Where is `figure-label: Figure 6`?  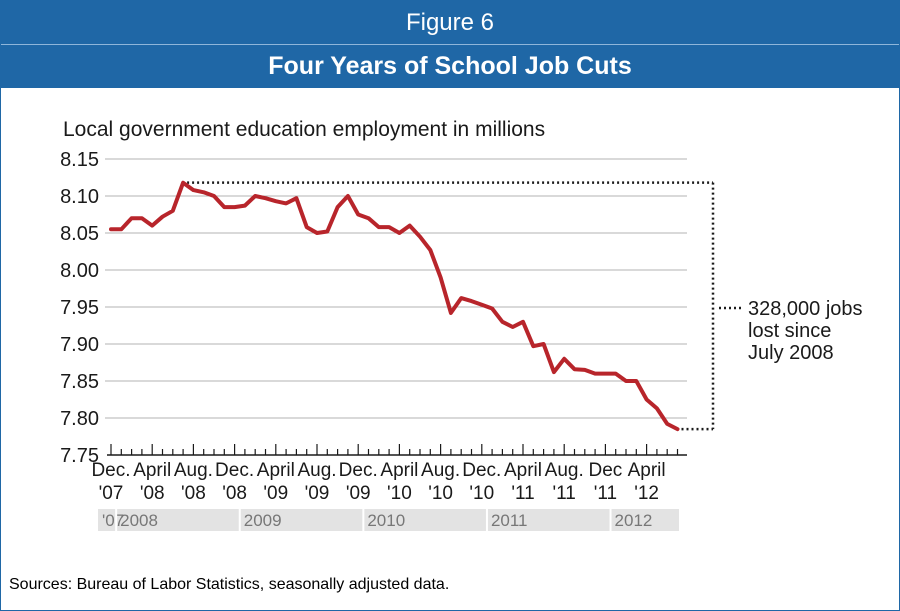 figure-label: Figure 6 is located at coordinates (450, 22).